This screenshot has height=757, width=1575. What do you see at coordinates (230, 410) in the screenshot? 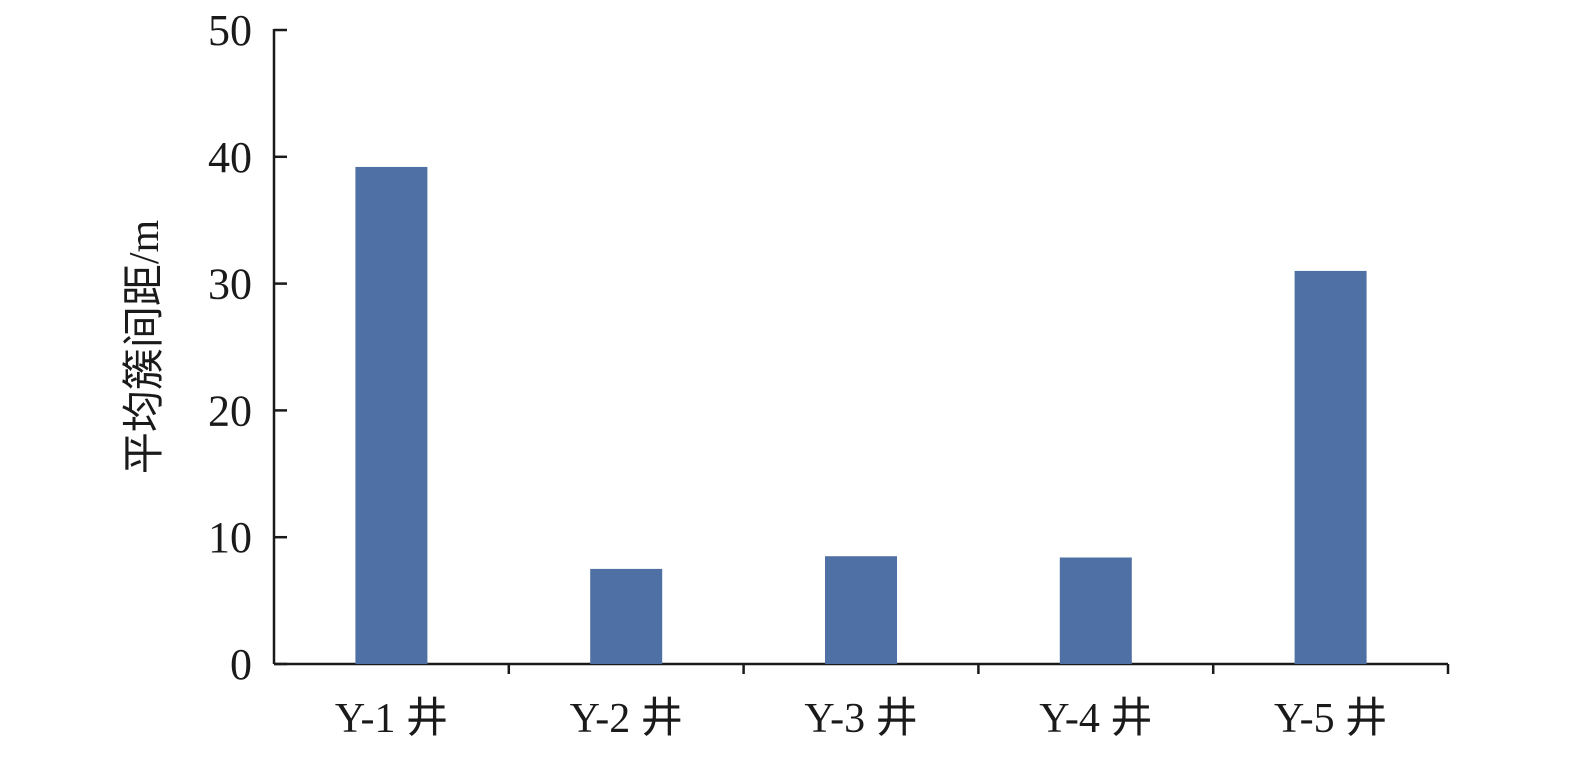
I see `y-tick-label: 20` at bounding box center [230, 410].